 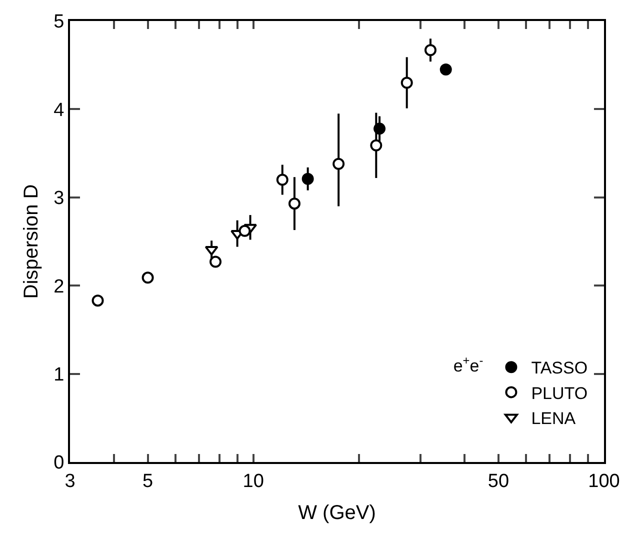 I want to click on y-tick-label: 2, so click(x=59, y=287).